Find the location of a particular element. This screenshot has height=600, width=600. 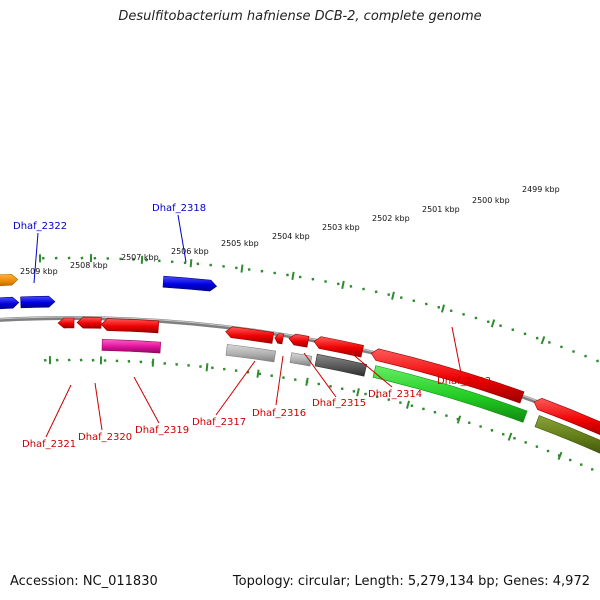

kbp-label: 2499 kbp is located at coordinates (541, 189).